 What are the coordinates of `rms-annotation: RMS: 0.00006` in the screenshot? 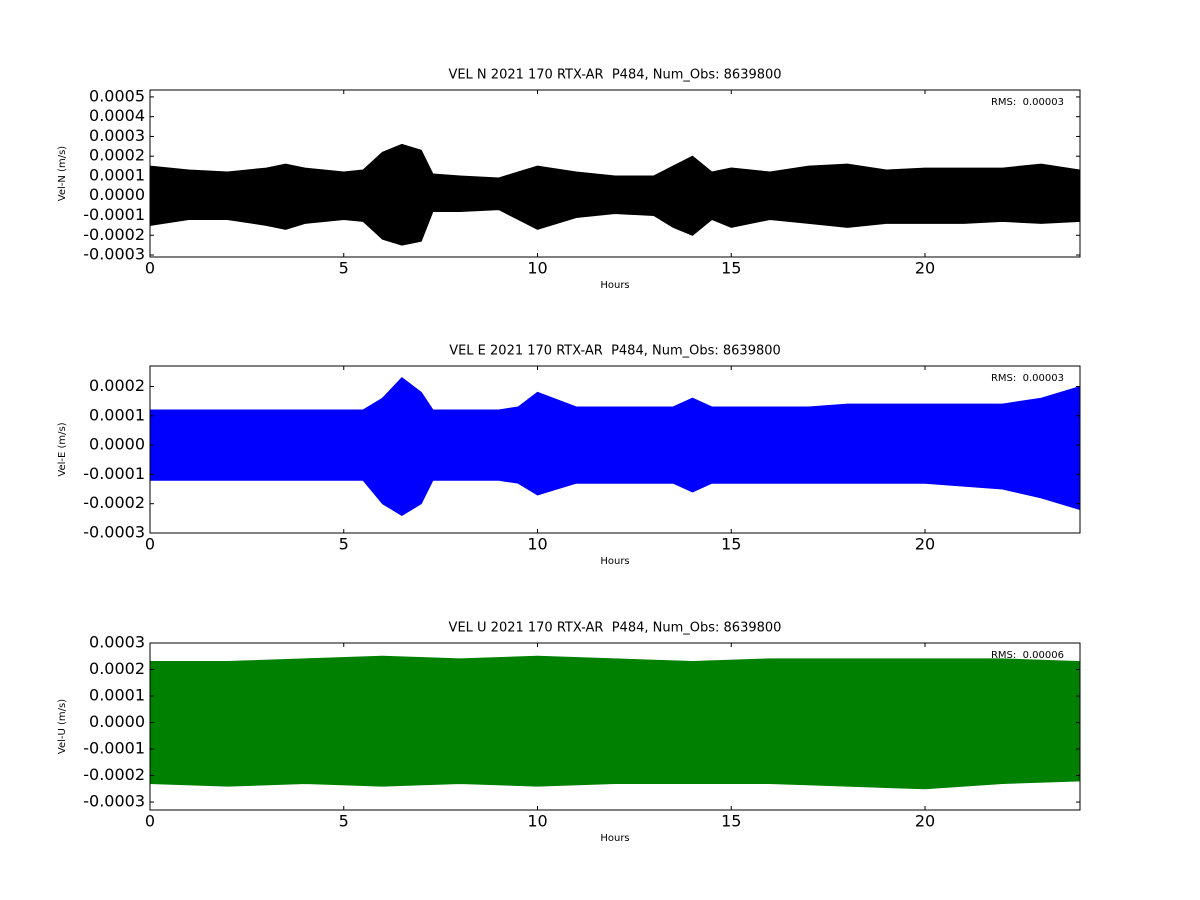 It's located at (1027, 655).